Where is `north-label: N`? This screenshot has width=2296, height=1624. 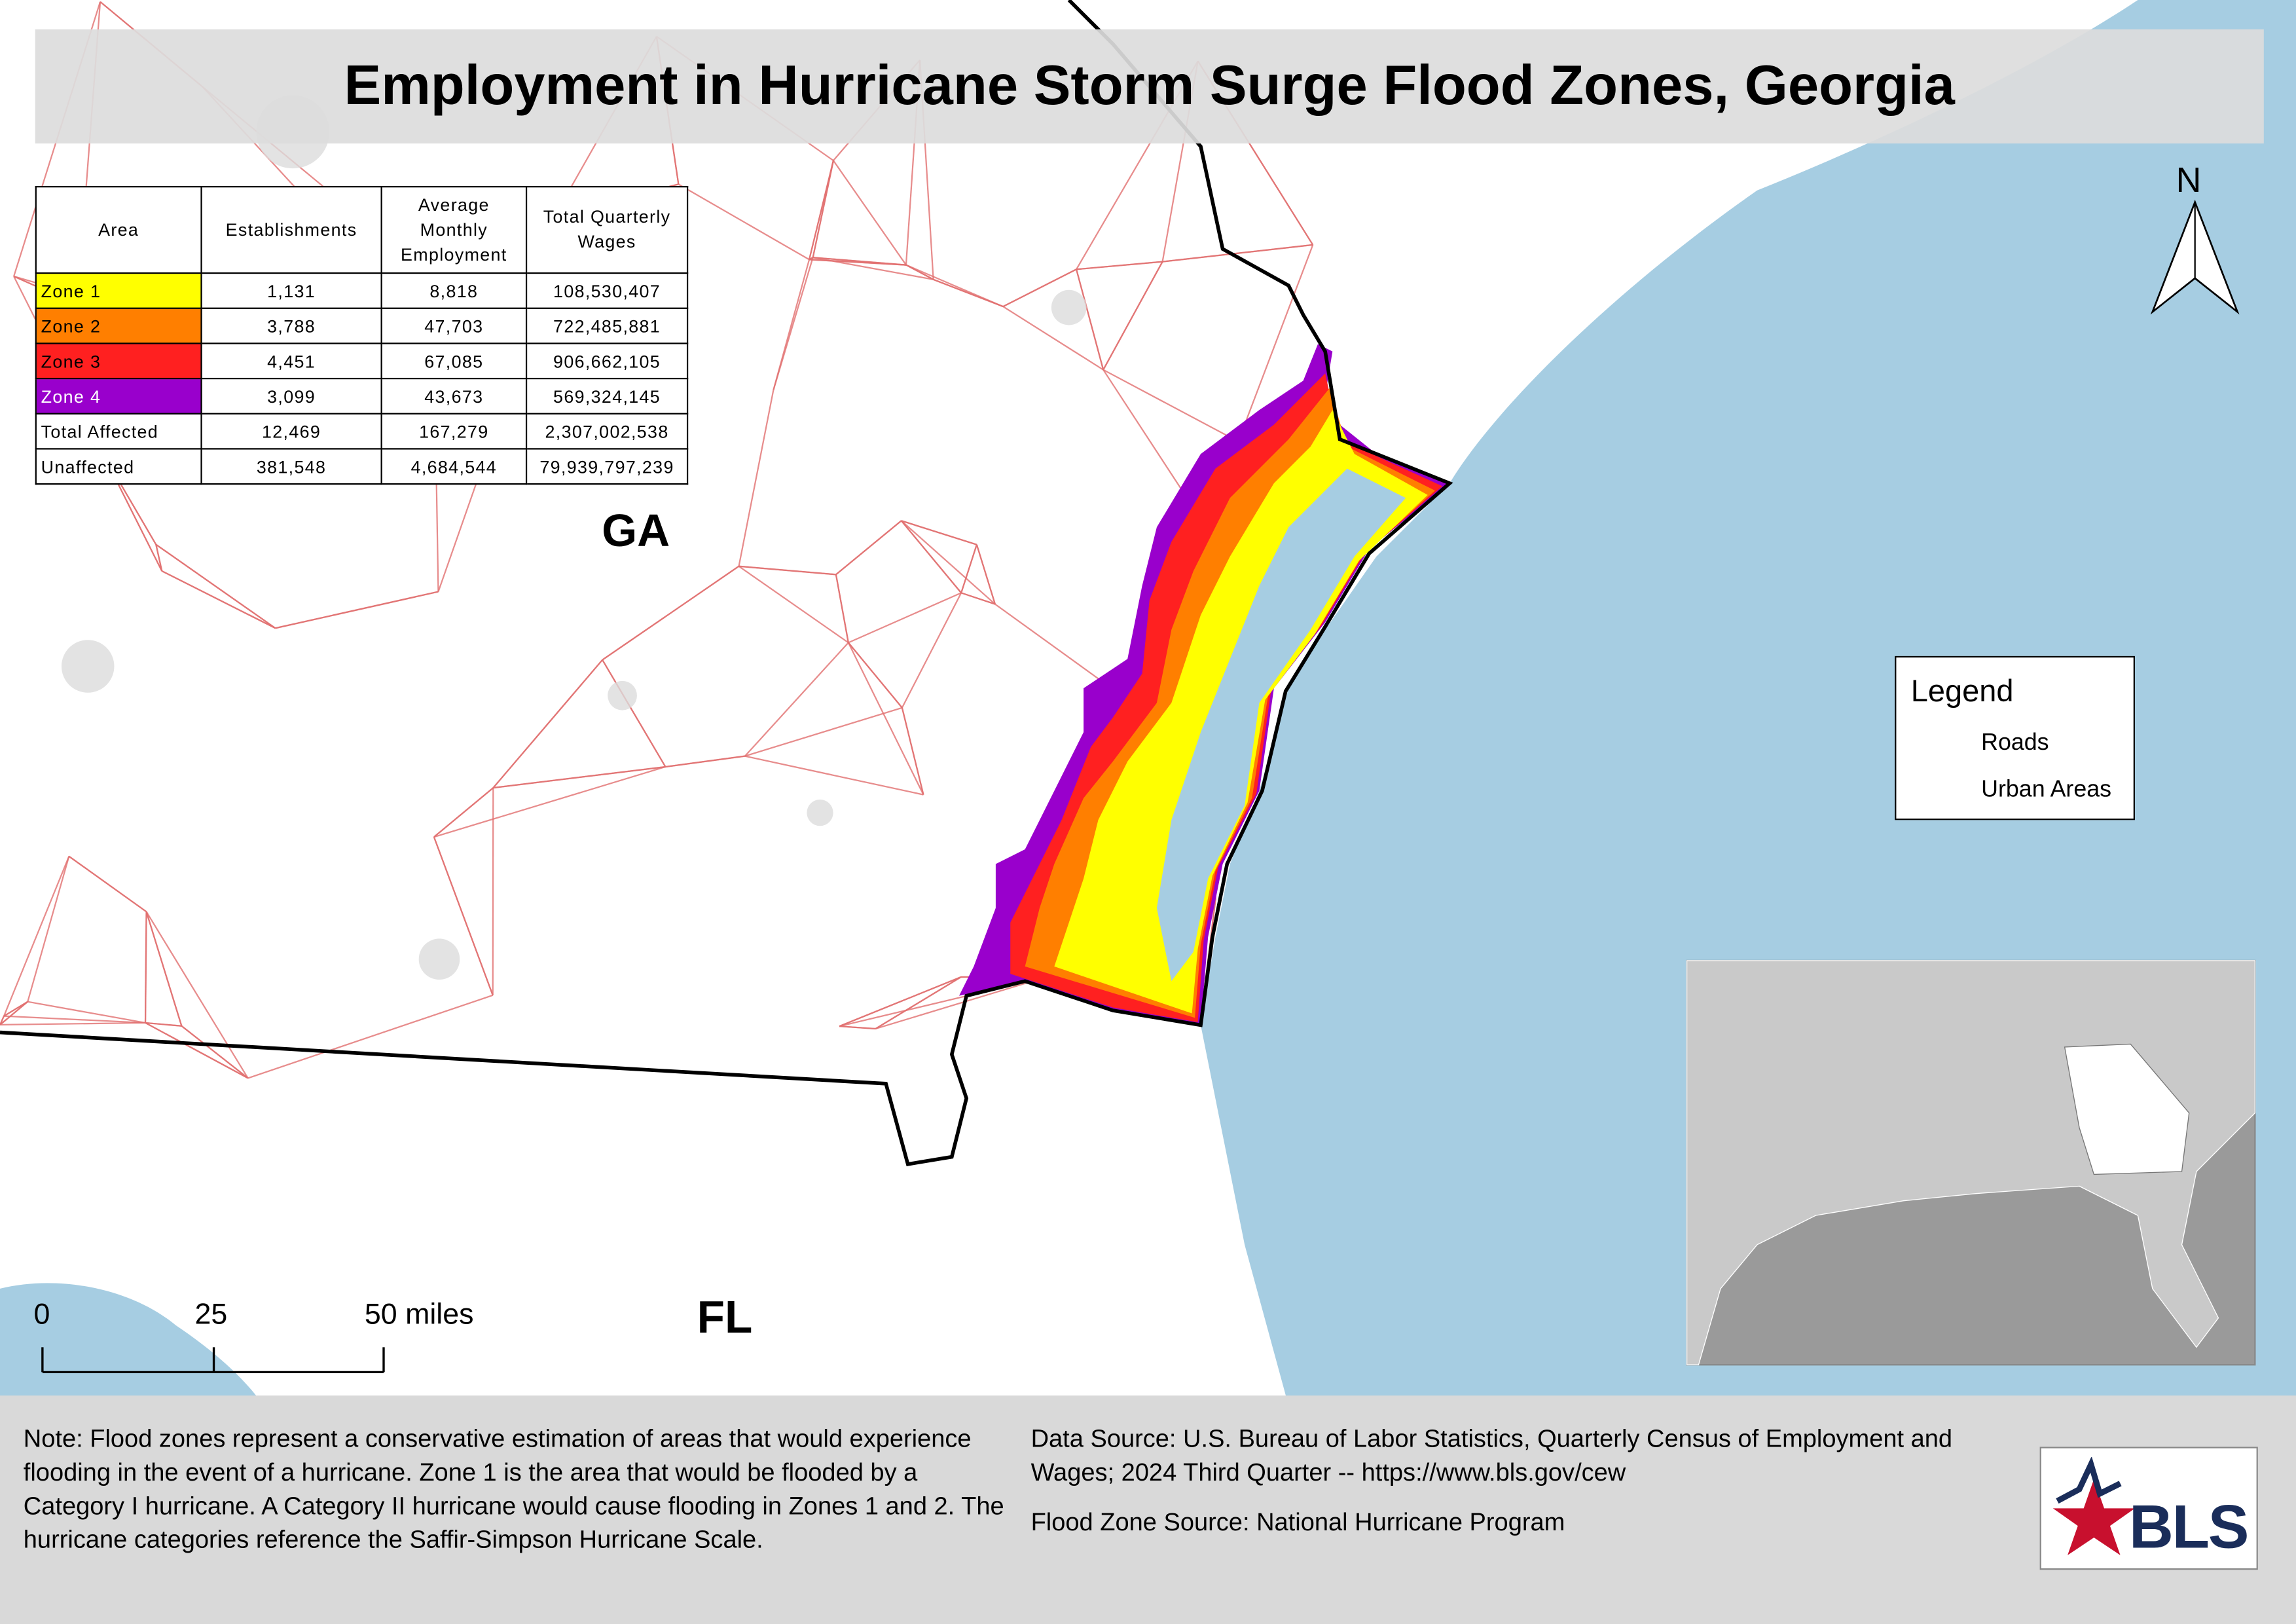
north-label: N is located at coordinates (2189, 180).